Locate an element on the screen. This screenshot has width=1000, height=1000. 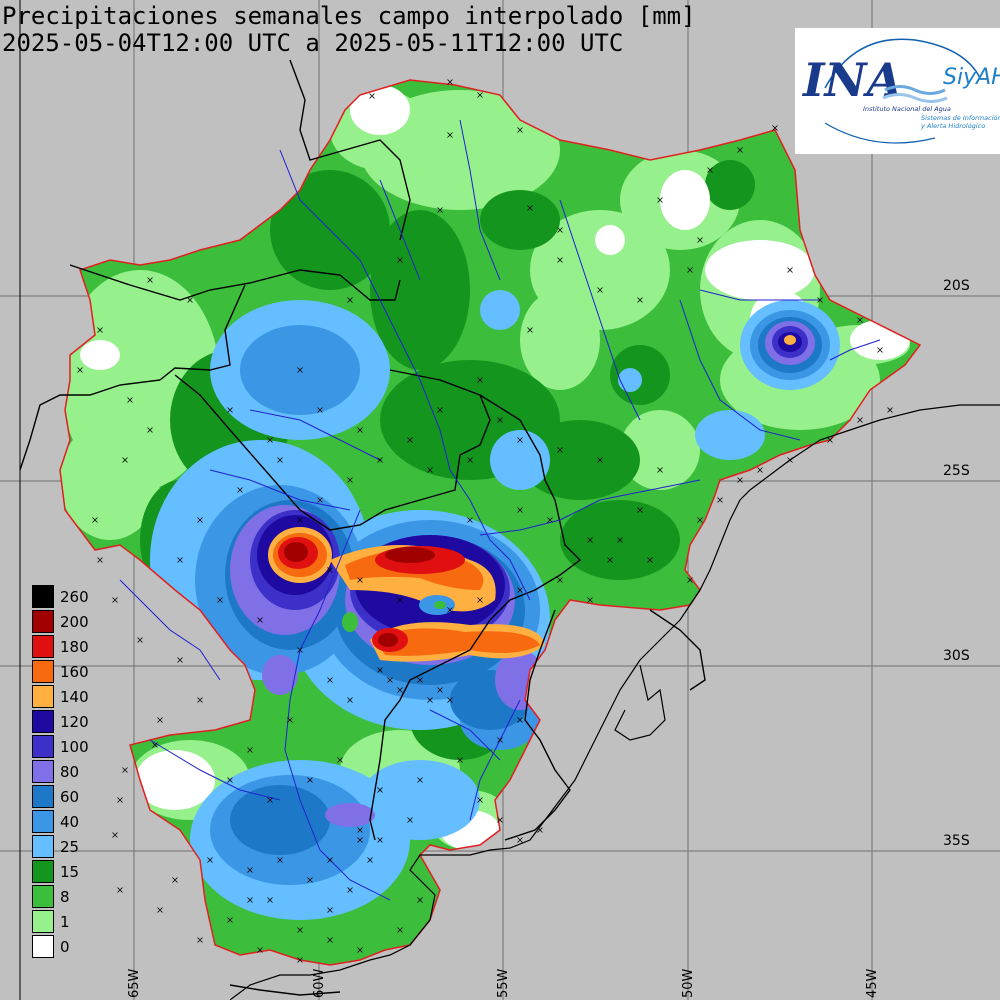
logo-line1: Instituto Nacional del Agua is located at coordinates (907, 109).